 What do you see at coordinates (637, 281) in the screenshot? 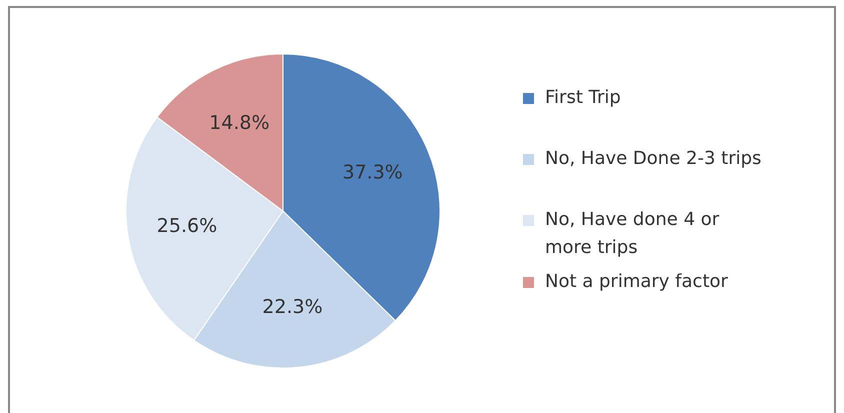
I see `legend-label: Not a primary factor` at bounding box center [637, 281].